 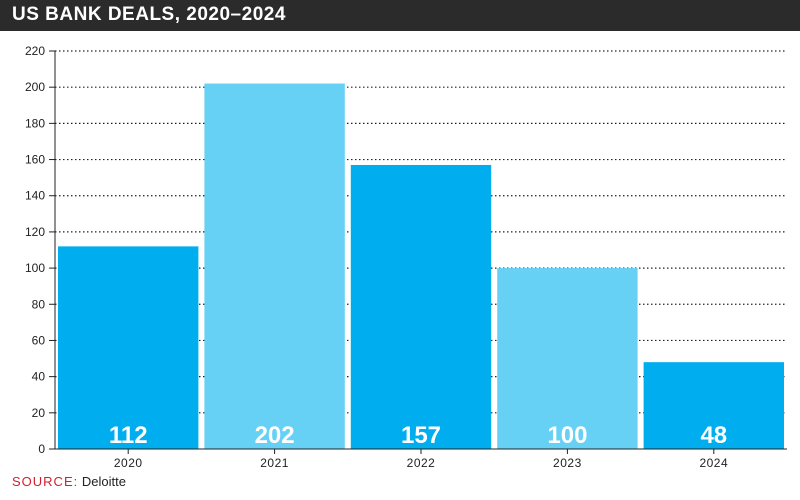 I want to click on data-label-2020: 112, so click(x=128, y=435).